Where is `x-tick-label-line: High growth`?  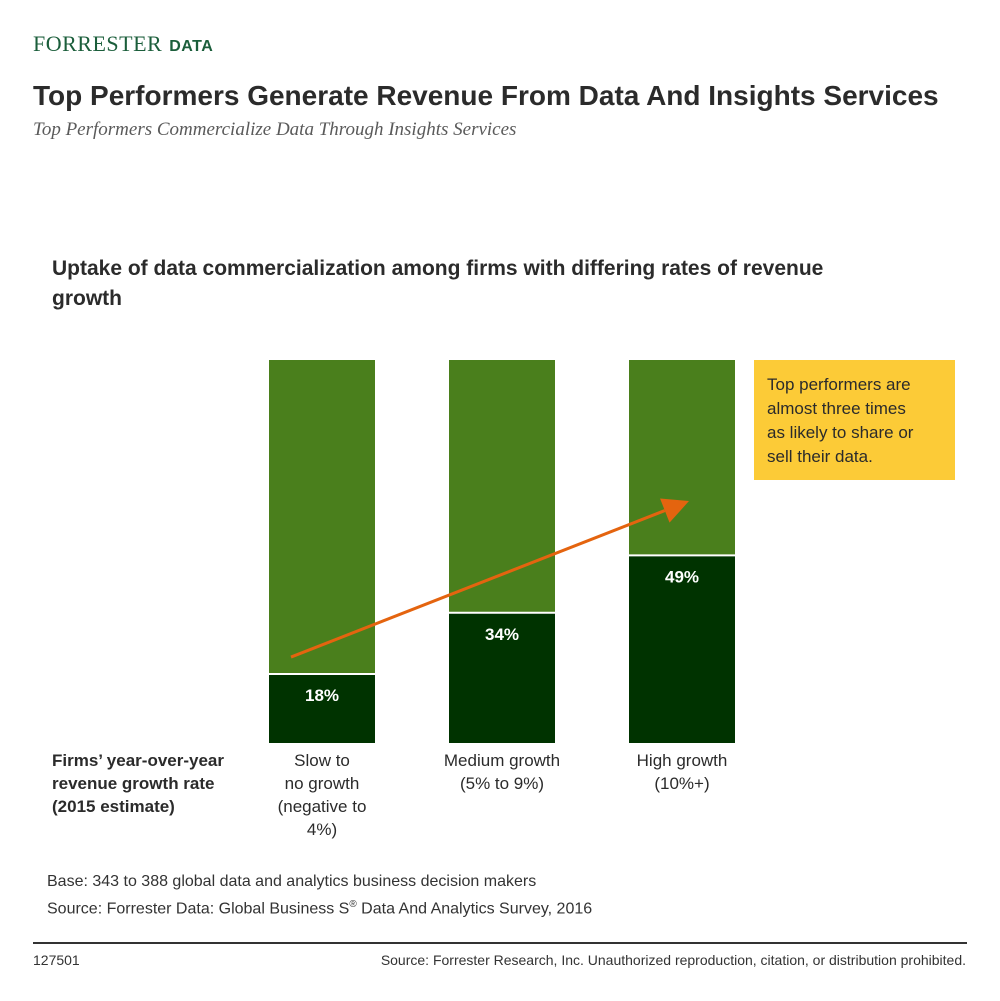
x-tick-label-line: High growth is located at coordinates (682, 760).